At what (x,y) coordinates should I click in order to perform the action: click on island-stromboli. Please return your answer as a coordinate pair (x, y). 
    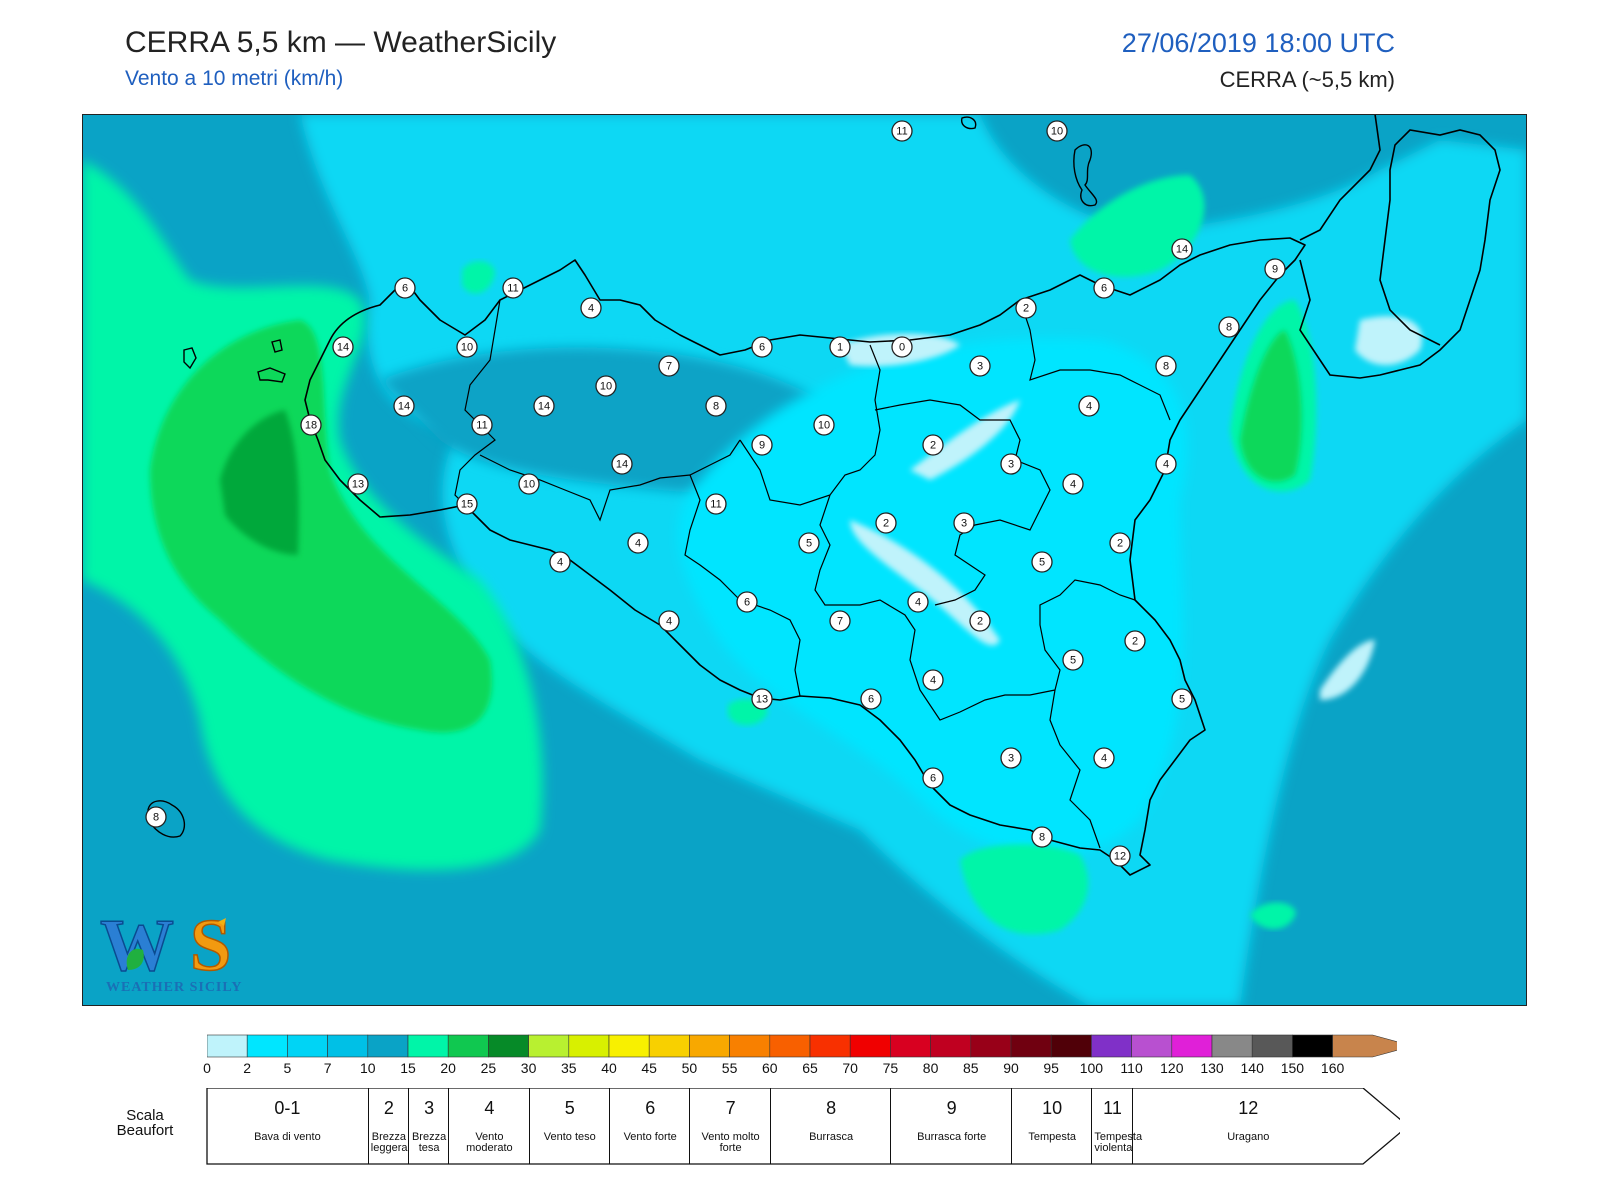
    Looking at the image, I should click on (969, 123).